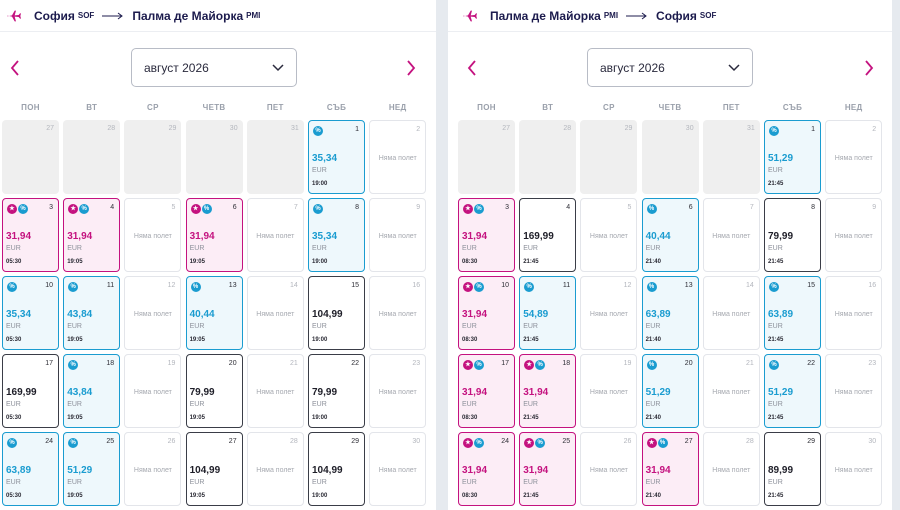 This screenshot has height=510, width=900. Describe the element at coordinates (336, 391) in the screenshot. I see `calendar-day-fare: 22 79,99 EUR 19:00` at that location.